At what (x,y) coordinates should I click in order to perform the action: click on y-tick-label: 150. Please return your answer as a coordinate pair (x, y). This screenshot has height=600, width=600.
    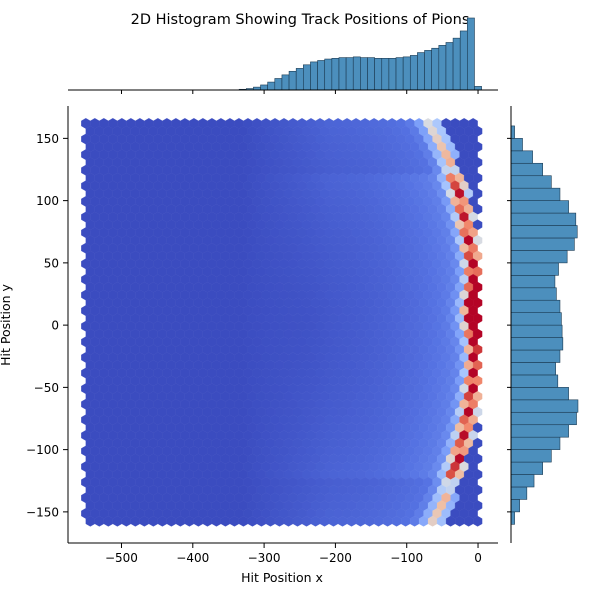
    Looking at the image, I should click on (47, 139).